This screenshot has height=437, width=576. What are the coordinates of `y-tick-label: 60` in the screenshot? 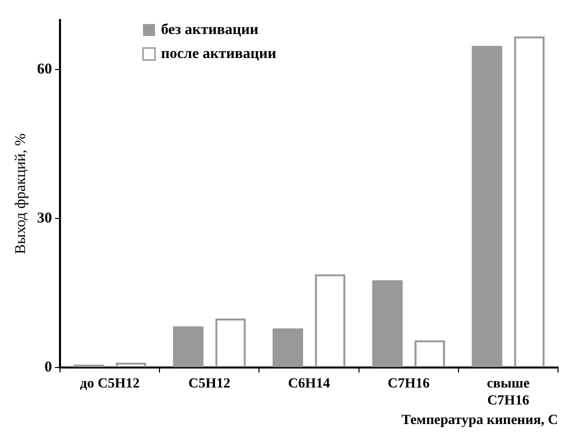 It's located at (44, 70).